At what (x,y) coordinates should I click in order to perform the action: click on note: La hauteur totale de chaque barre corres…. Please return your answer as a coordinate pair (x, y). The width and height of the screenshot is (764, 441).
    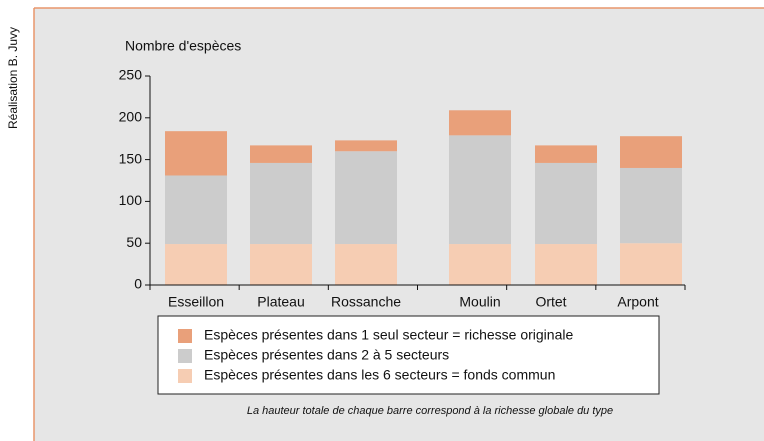
    Looking at the image, I should click on (430, 411).